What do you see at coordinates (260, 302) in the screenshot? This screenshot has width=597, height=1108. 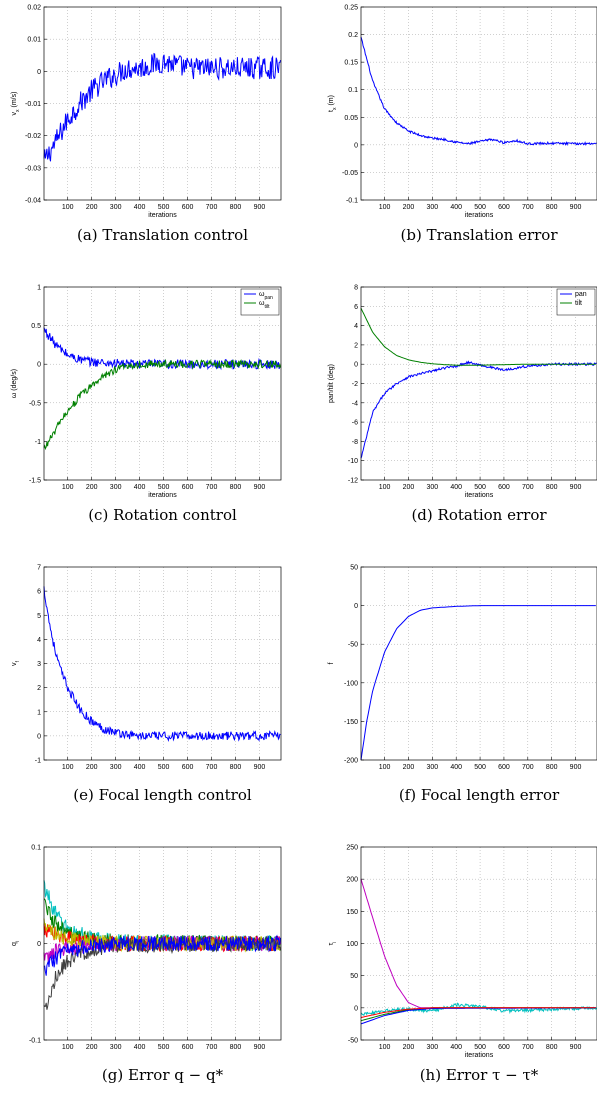 I see `legend-box` at bounding box center [260, 302].